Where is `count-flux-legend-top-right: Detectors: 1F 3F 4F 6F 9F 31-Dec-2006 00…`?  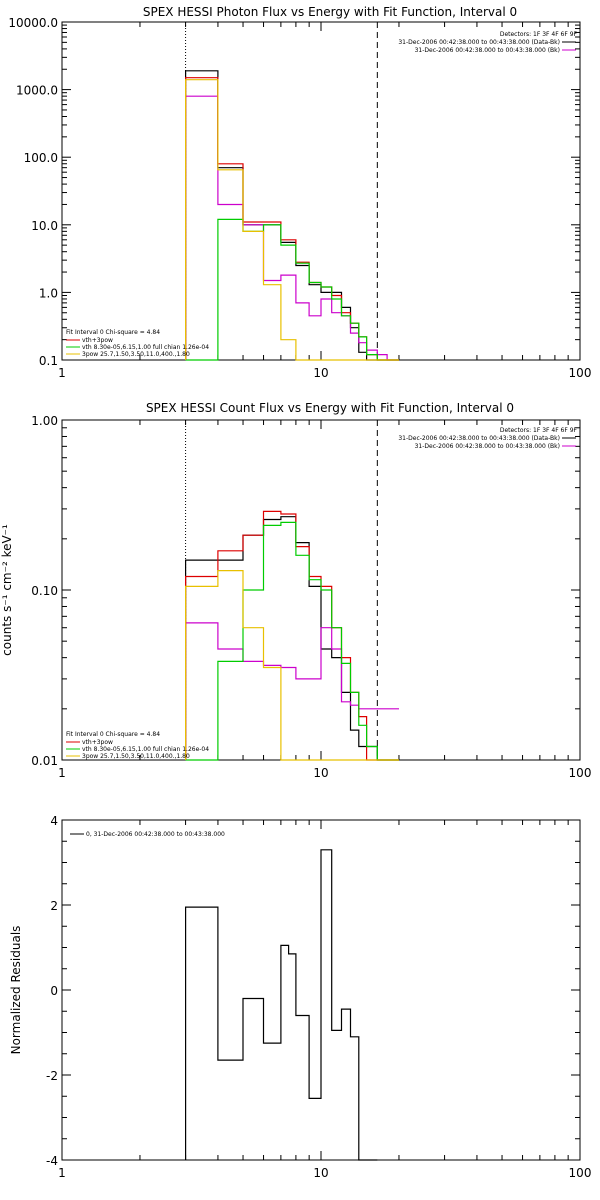
count-flux-legend-top-right: Detectors: 1F 3F 4F 6F 9F 31-Dec-2006 00… is located at coordinates (487, 438).